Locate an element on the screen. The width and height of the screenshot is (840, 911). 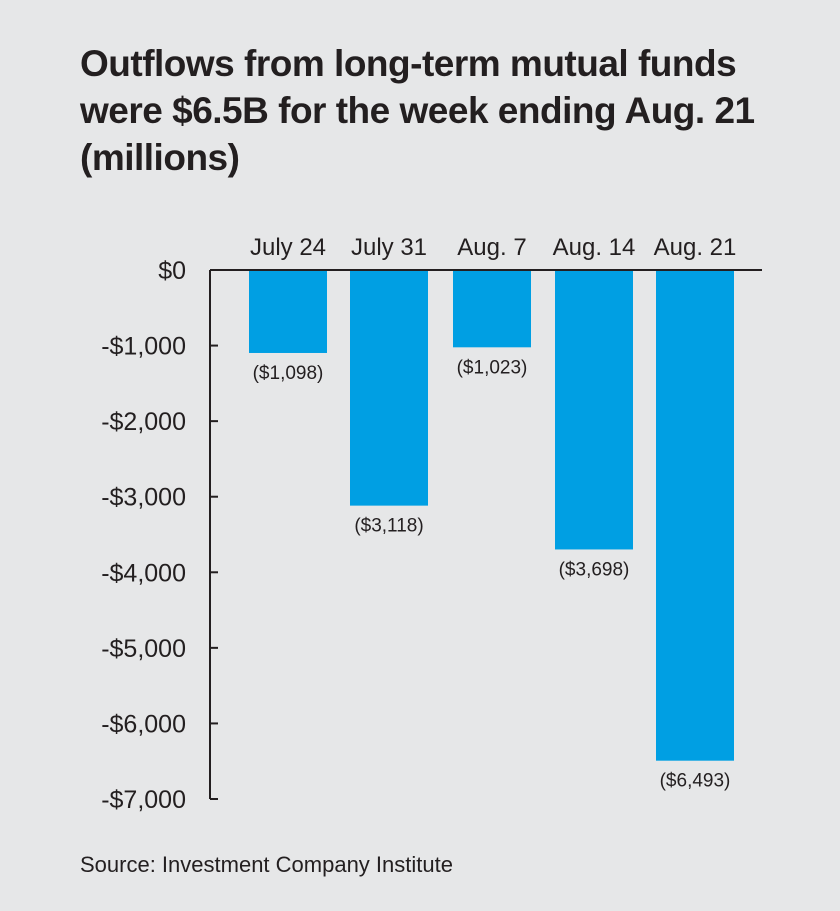
y-tick-label-2: -$1,000 is located at coordinates (143, 347).